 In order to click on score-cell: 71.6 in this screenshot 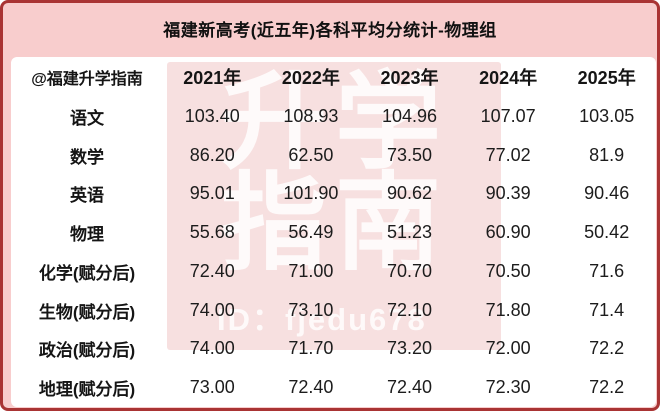, I will do `click(607, 270)`.